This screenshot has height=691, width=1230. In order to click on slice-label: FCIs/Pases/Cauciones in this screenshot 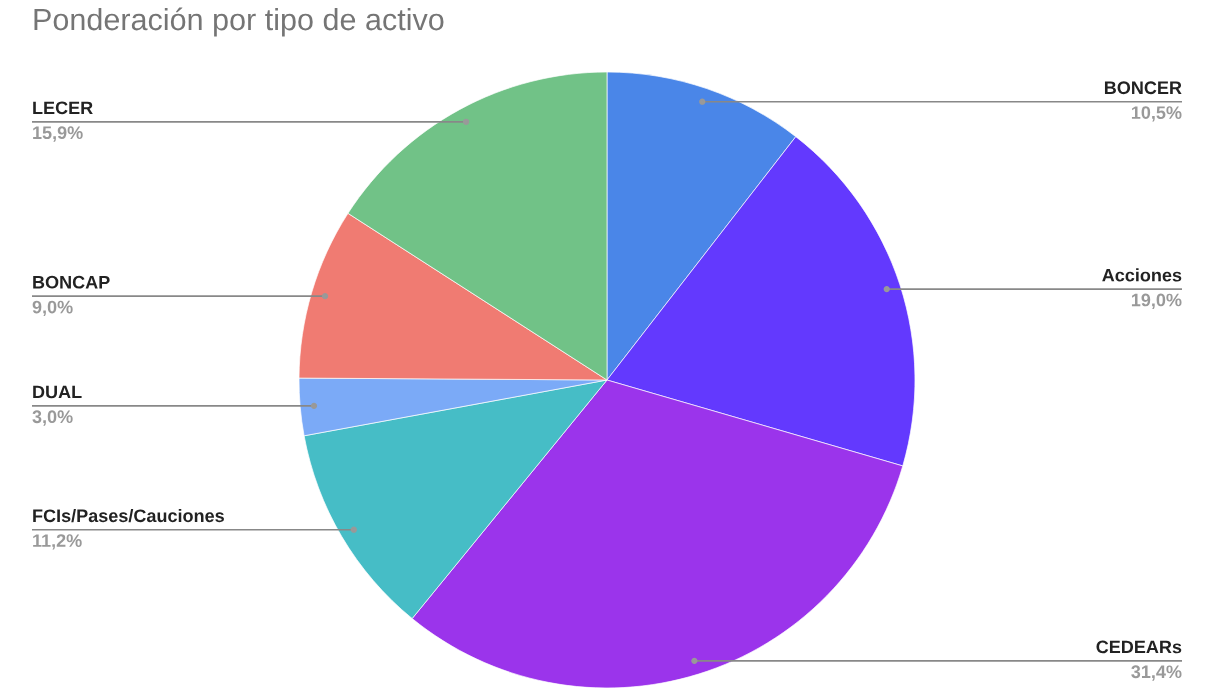, I will do `click(128, 515)`.